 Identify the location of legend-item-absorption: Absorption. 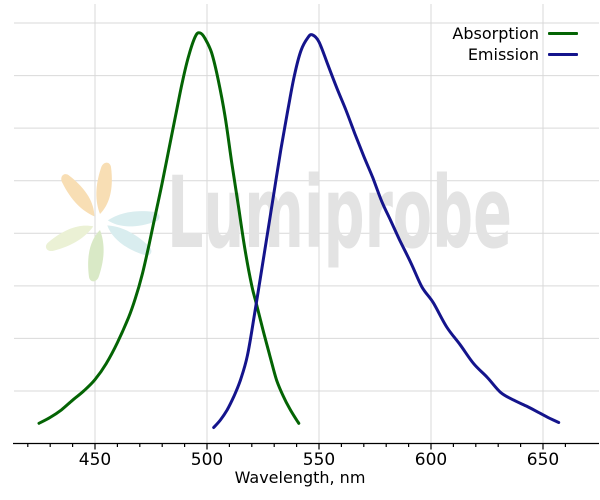
(515, 33).